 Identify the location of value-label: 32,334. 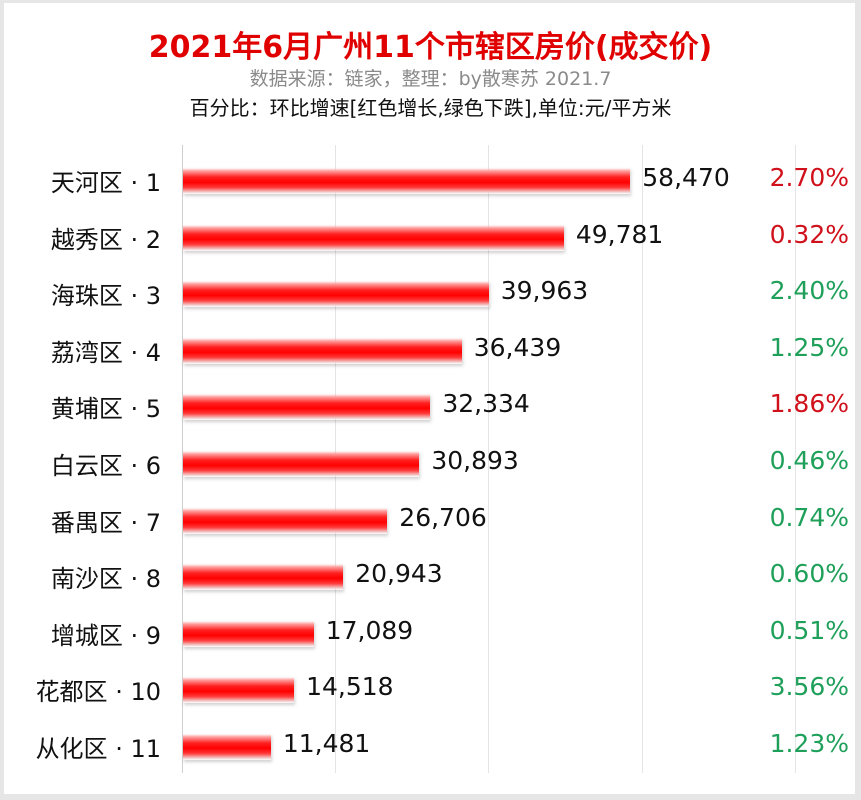
(486, 404).